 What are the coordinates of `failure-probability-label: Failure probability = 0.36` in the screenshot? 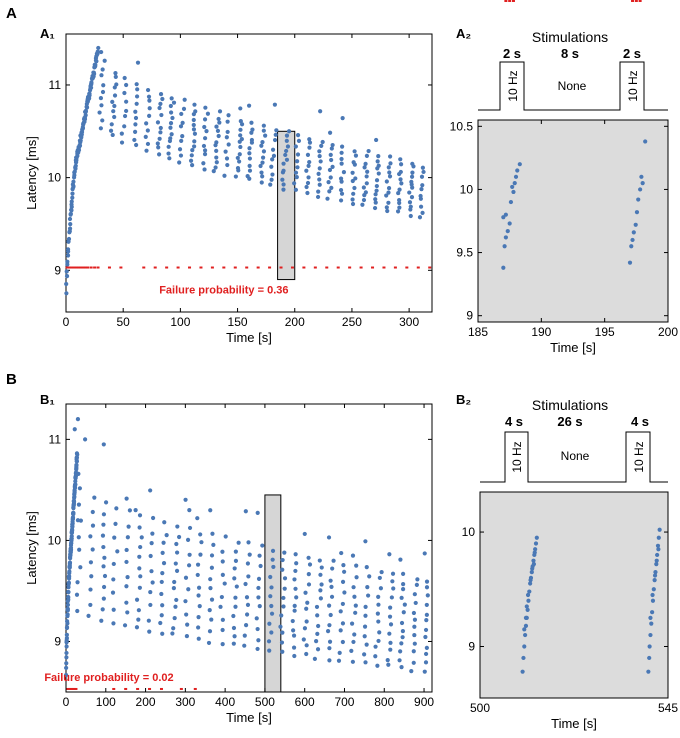 It's located at (223, 291).